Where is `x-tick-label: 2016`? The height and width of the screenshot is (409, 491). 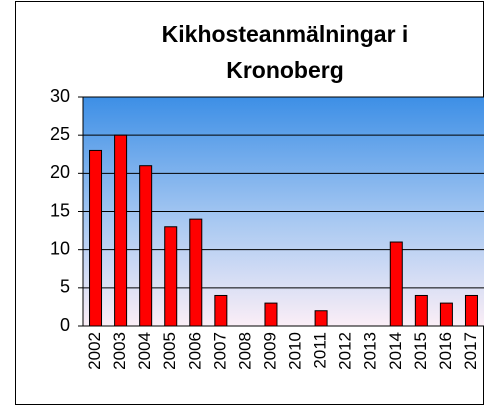
x-tick-label: 2016 is located at coordinates (445, 351).